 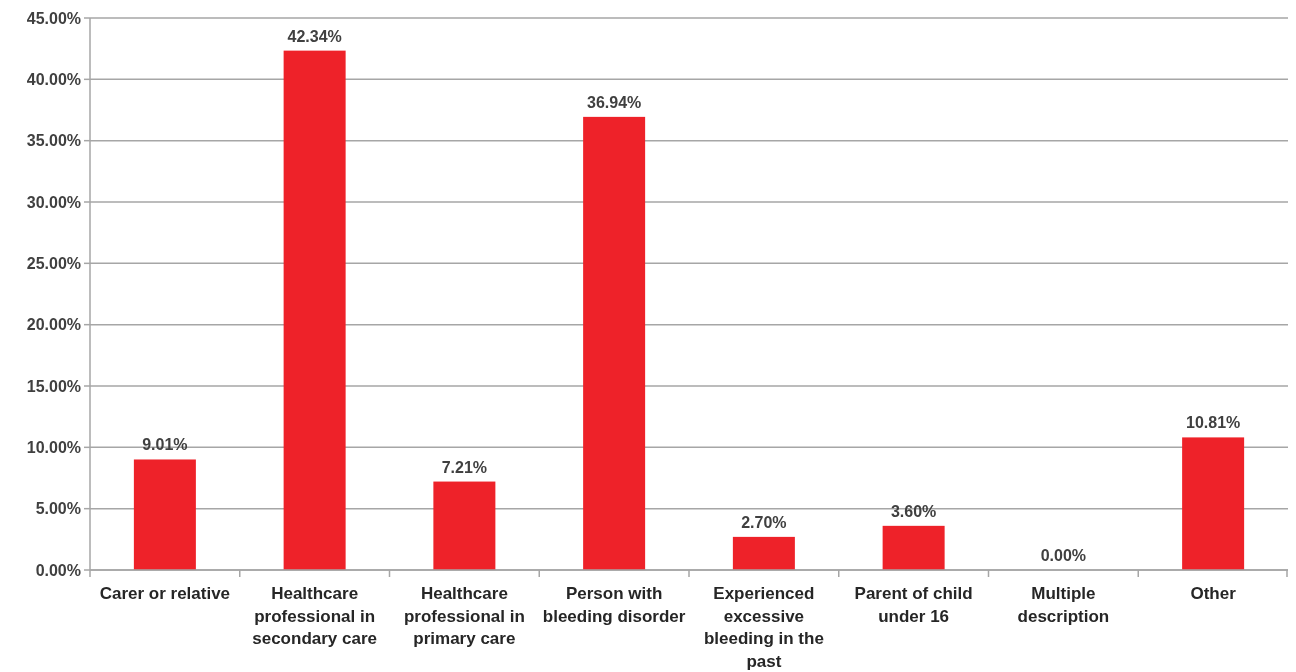 What do you see at coordinates (165, 593) in the screenshot?
I see `x-tick-label: Carer or relative` at bounding box center [165, 593].